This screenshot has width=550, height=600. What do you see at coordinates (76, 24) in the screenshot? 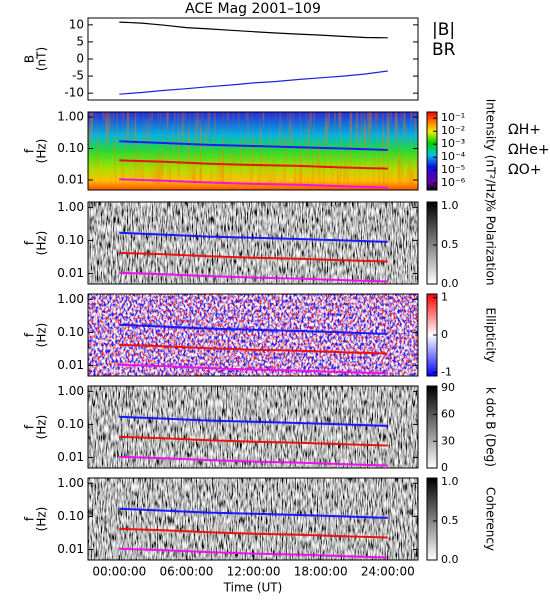
I see `y-tick-label: 10` at bounding box center [76, 24].